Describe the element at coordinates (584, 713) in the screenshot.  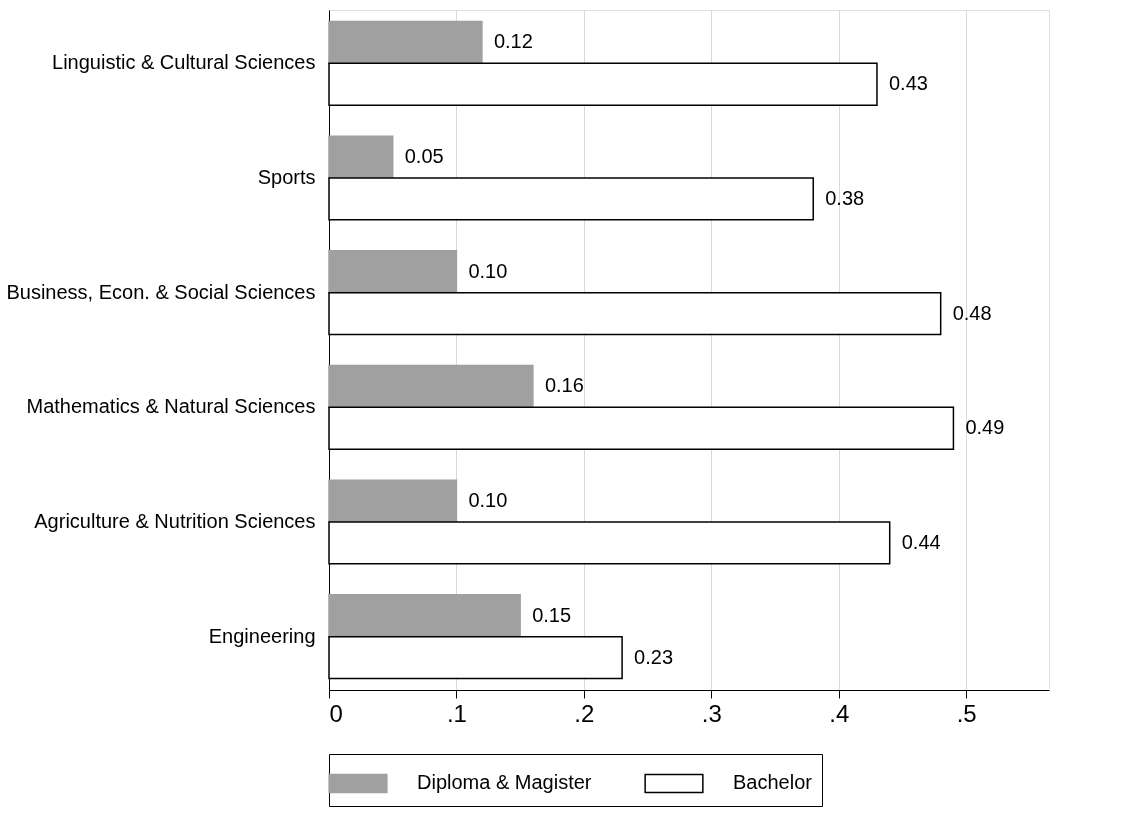
I see `x-tick-label: .2` at that location.